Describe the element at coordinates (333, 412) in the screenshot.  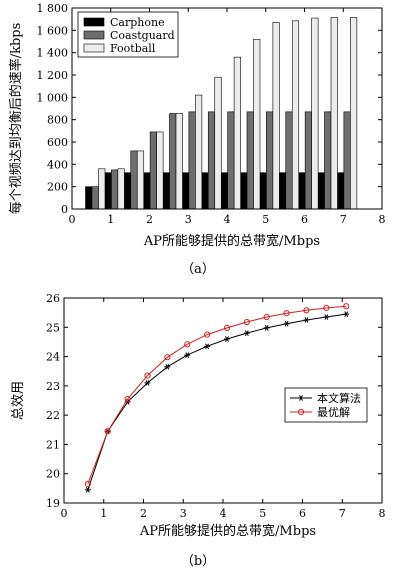
I see `legend-label: 最优解` at that location.